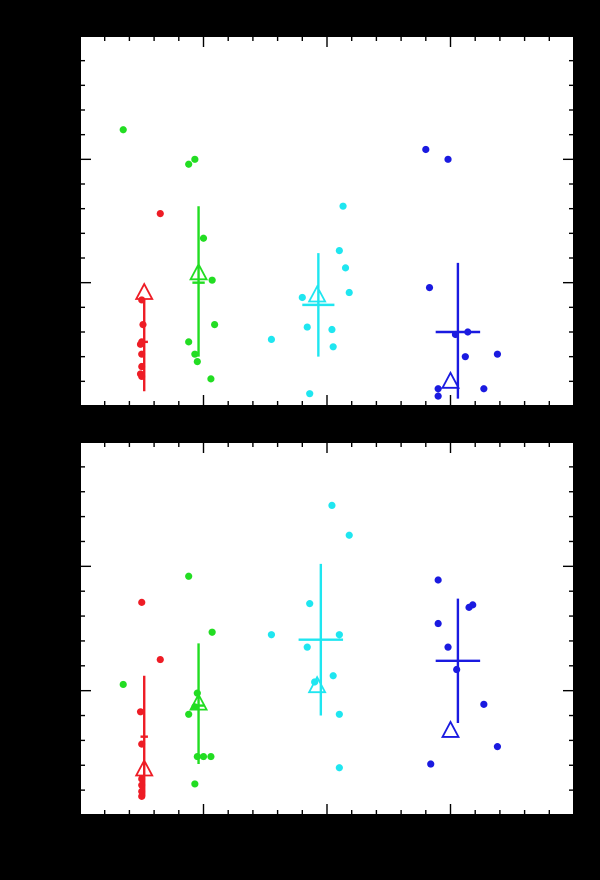 The width and height of the screenshot is (600, 880). Describe the element at coordinates (16, 628) in the screenshot. I see `inclination-axis-label: Наклонение (°)` at that location.